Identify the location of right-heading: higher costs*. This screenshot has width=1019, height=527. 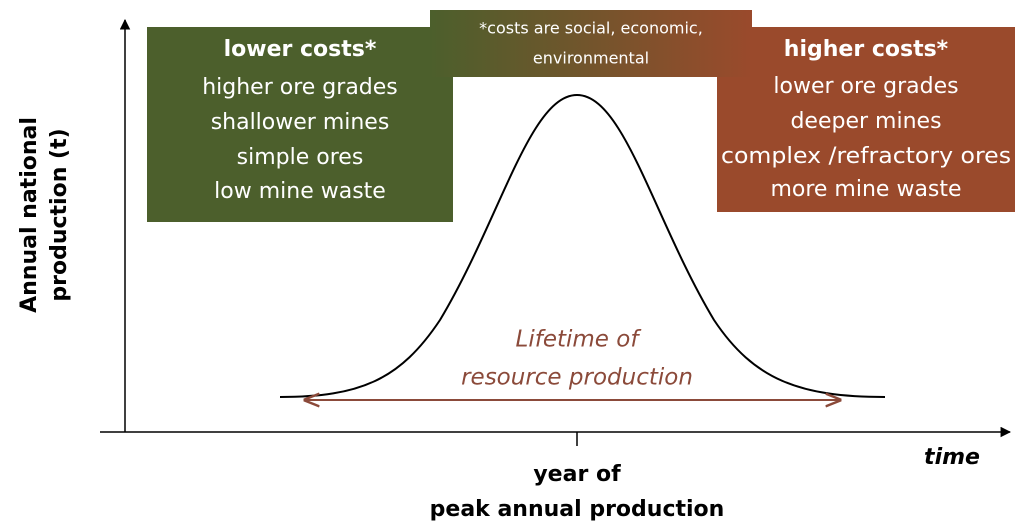
(866, 49).